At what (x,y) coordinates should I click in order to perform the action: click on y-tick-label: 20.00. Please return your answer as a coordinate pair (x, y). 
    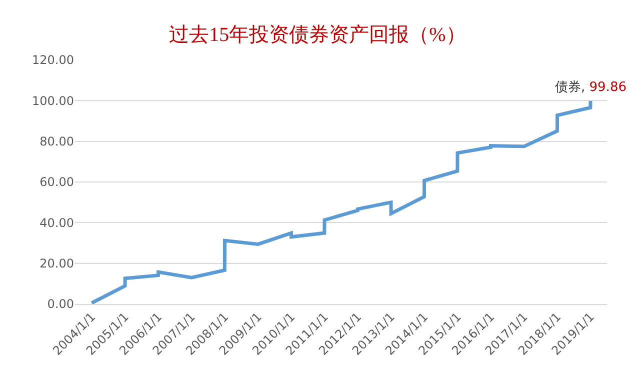
    Looking at the image, I should click on (57, 263).